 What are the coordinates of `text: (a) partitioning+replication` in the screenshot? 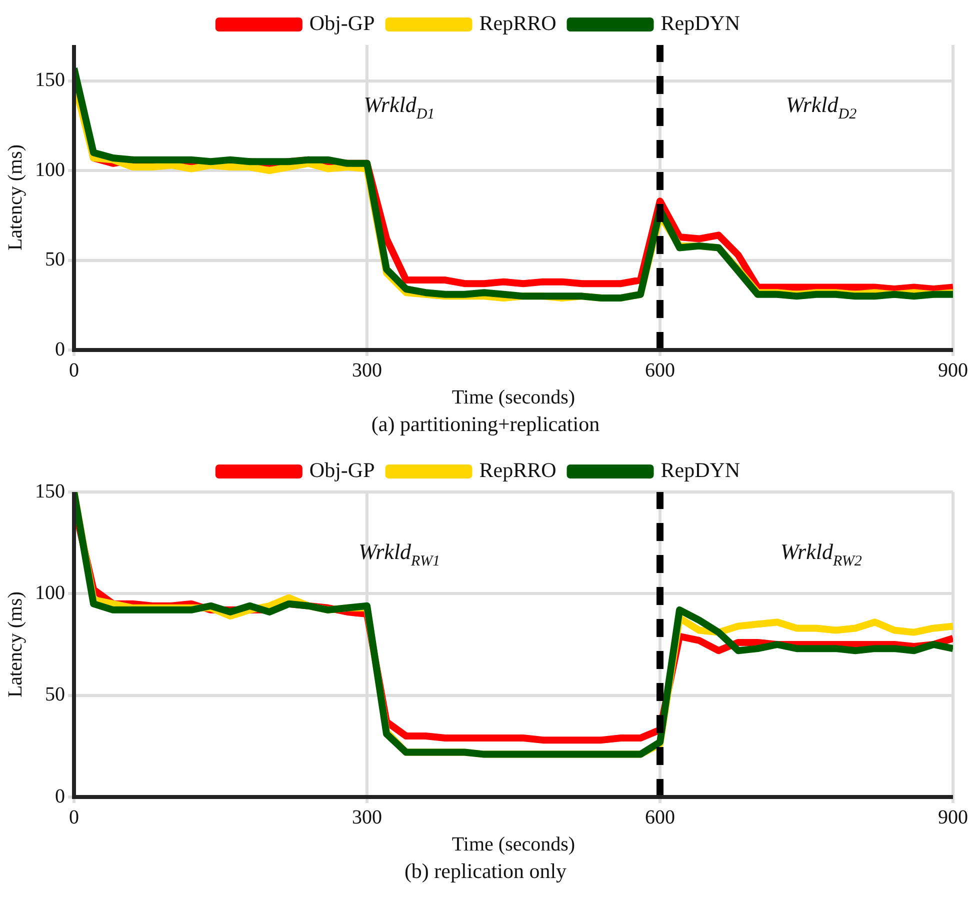 It's located at (485, 424).